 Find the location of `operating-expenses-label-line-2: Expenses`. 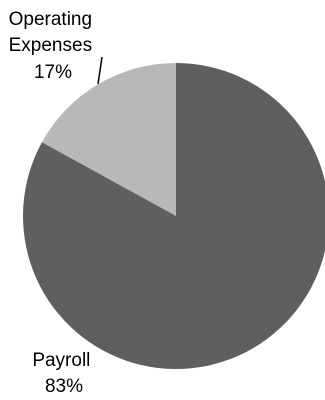

operating-expenses-label-line-2: Expenses is located at coordinates (50, 45).